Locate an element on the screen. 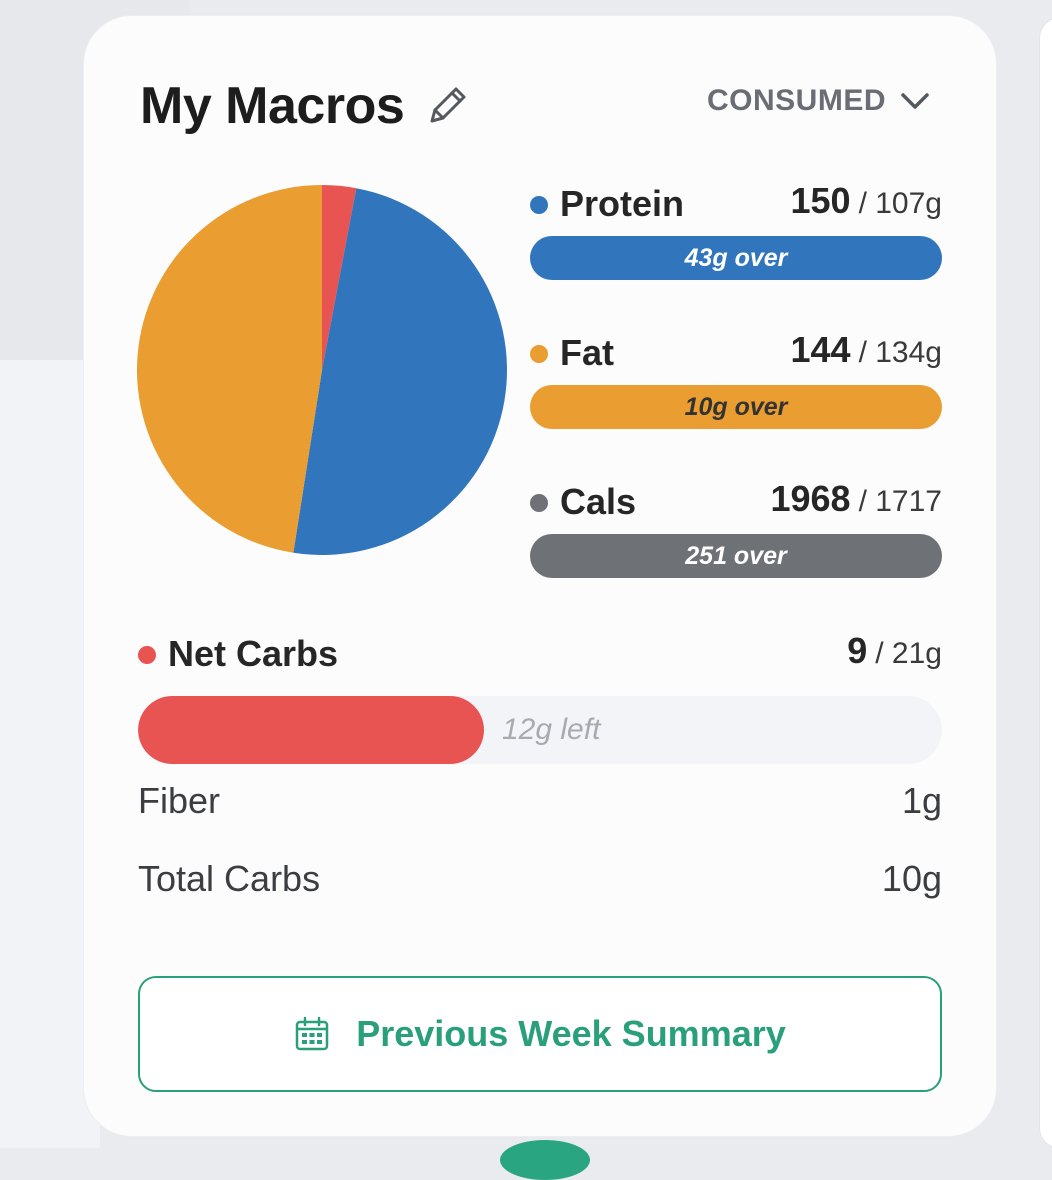  macro-status: 43g over is located at coordinates (736, 257).